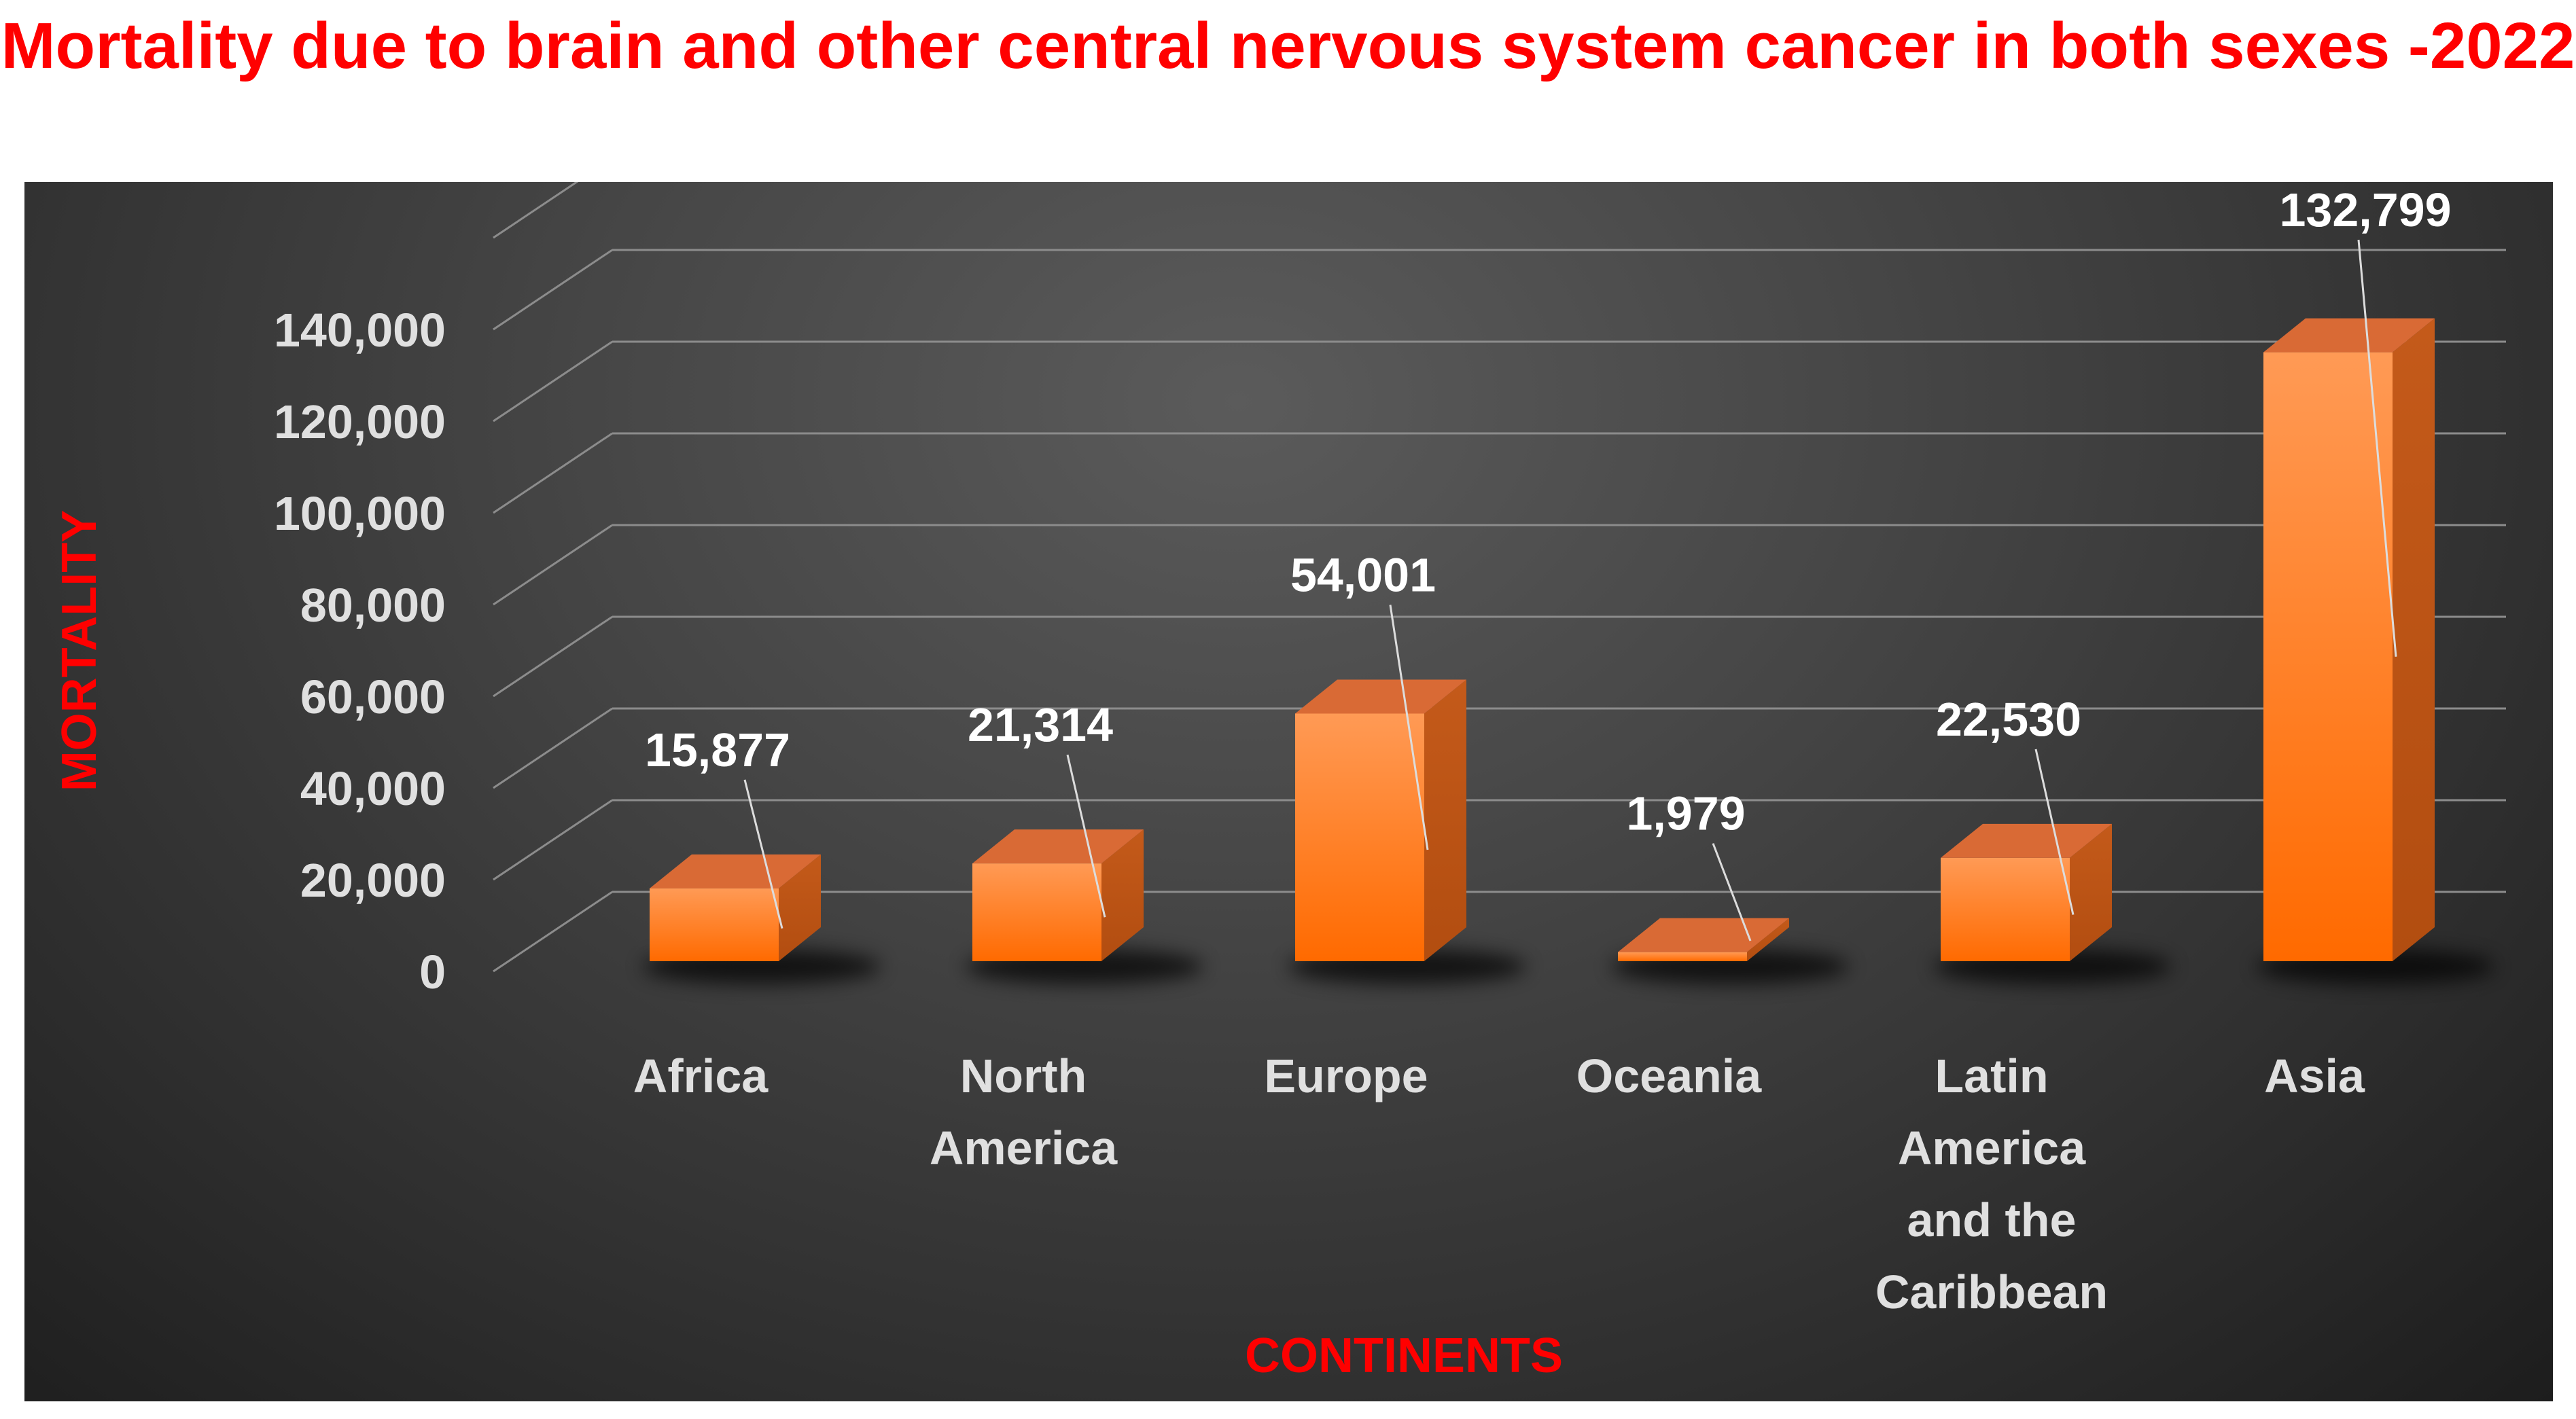 The width and height of the screenshot is (2576, 1419). I want to click on y-tick-label: 120,000, so click(360, 421).